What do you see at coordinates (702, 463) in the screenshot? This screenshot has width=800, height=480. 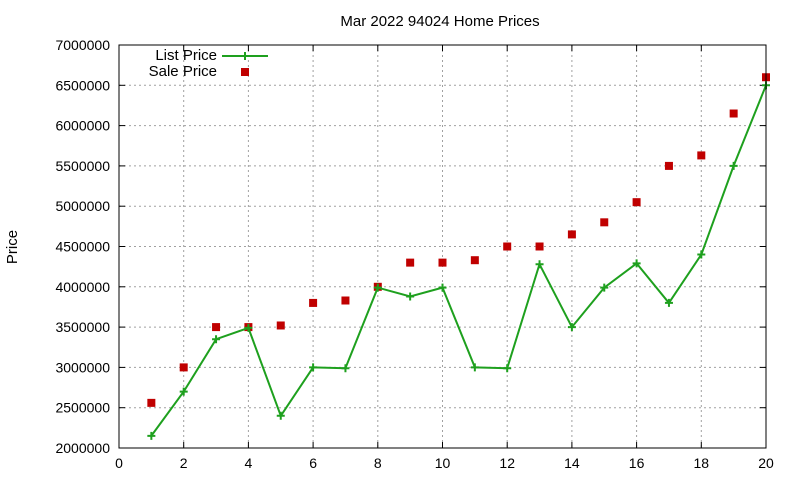 I see `x-tick-label: 18` at bounding box center [702, 463].